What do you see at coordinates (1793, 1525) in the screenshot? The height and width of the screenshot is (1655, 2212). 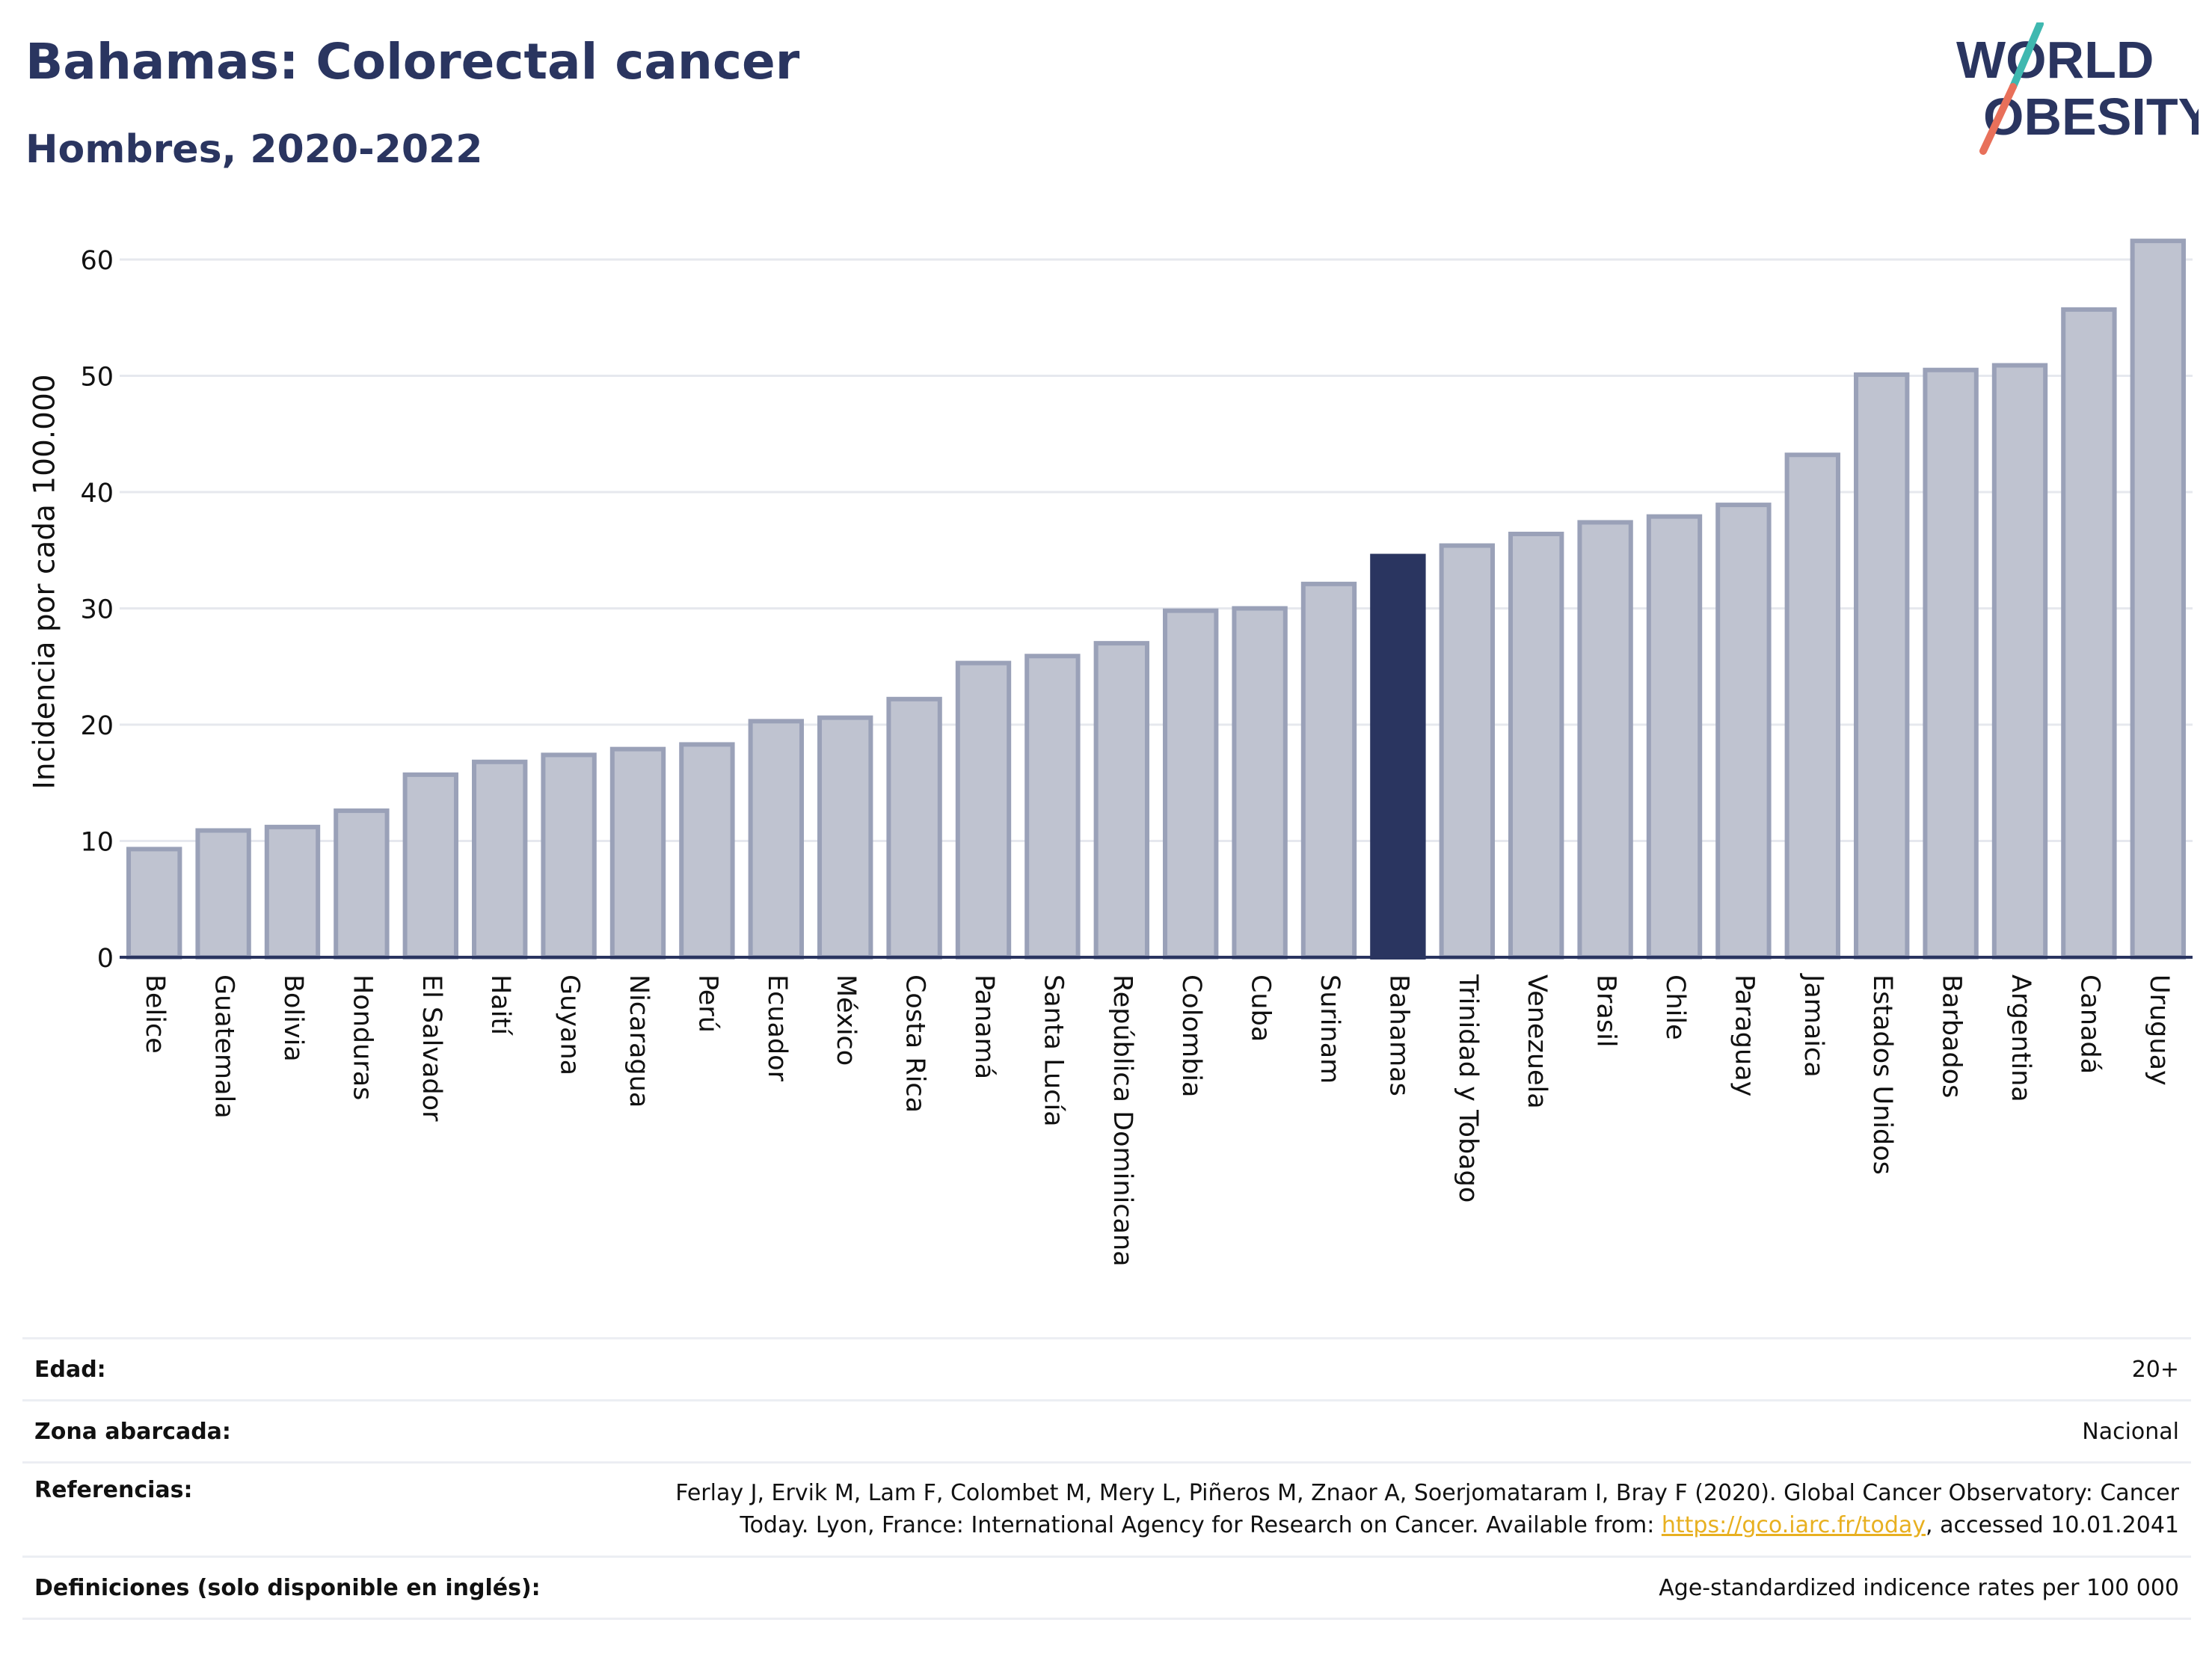 I see `refs-link: https://gco.iarc.fr/today` at bounding box center [1793, 1525].